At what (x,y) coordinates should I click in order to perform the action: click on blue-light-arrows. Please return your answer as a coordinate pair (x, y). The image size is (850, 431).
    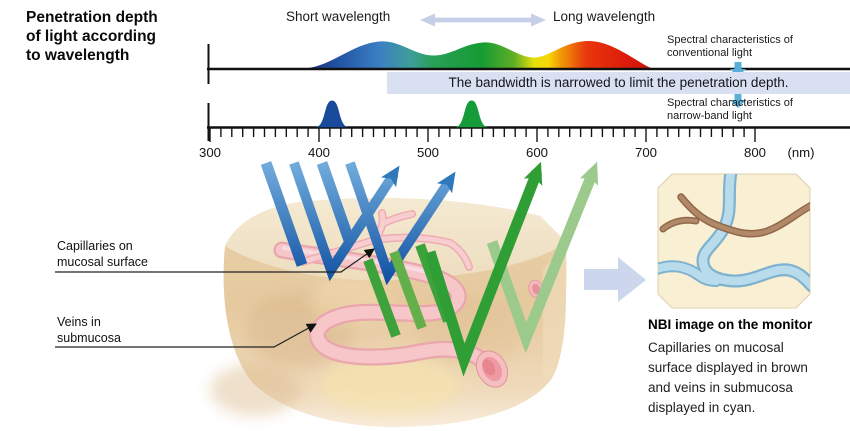
    Looking at the image, I should click on (358, 223).